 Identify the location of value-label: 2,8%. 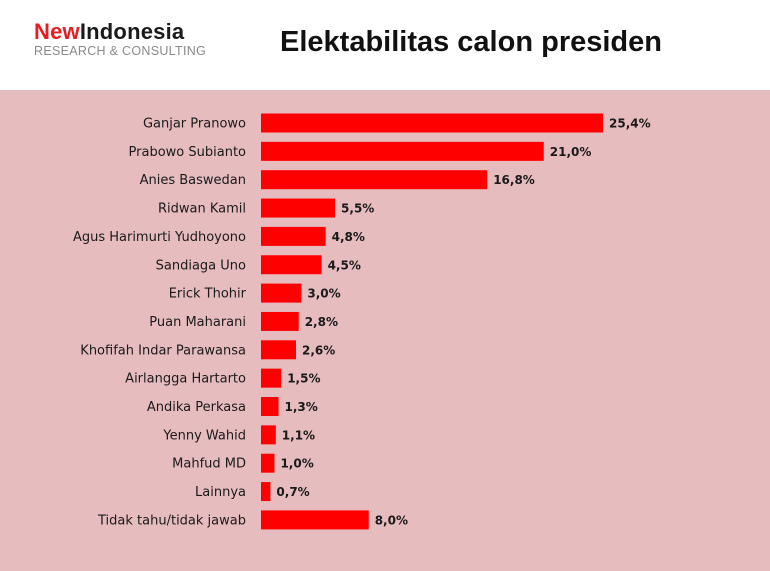
(321, 322).